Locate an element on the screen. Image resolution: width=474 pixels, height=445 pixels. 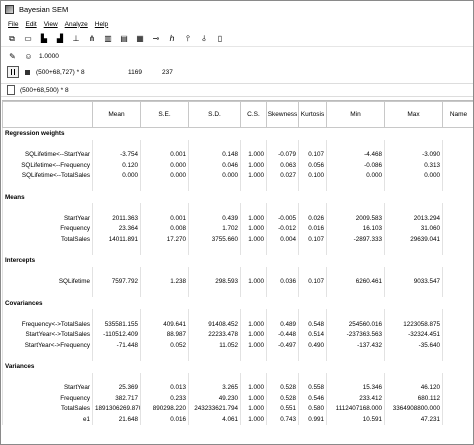
value-cell: -32324.451 is located at coordinates (413, 334).